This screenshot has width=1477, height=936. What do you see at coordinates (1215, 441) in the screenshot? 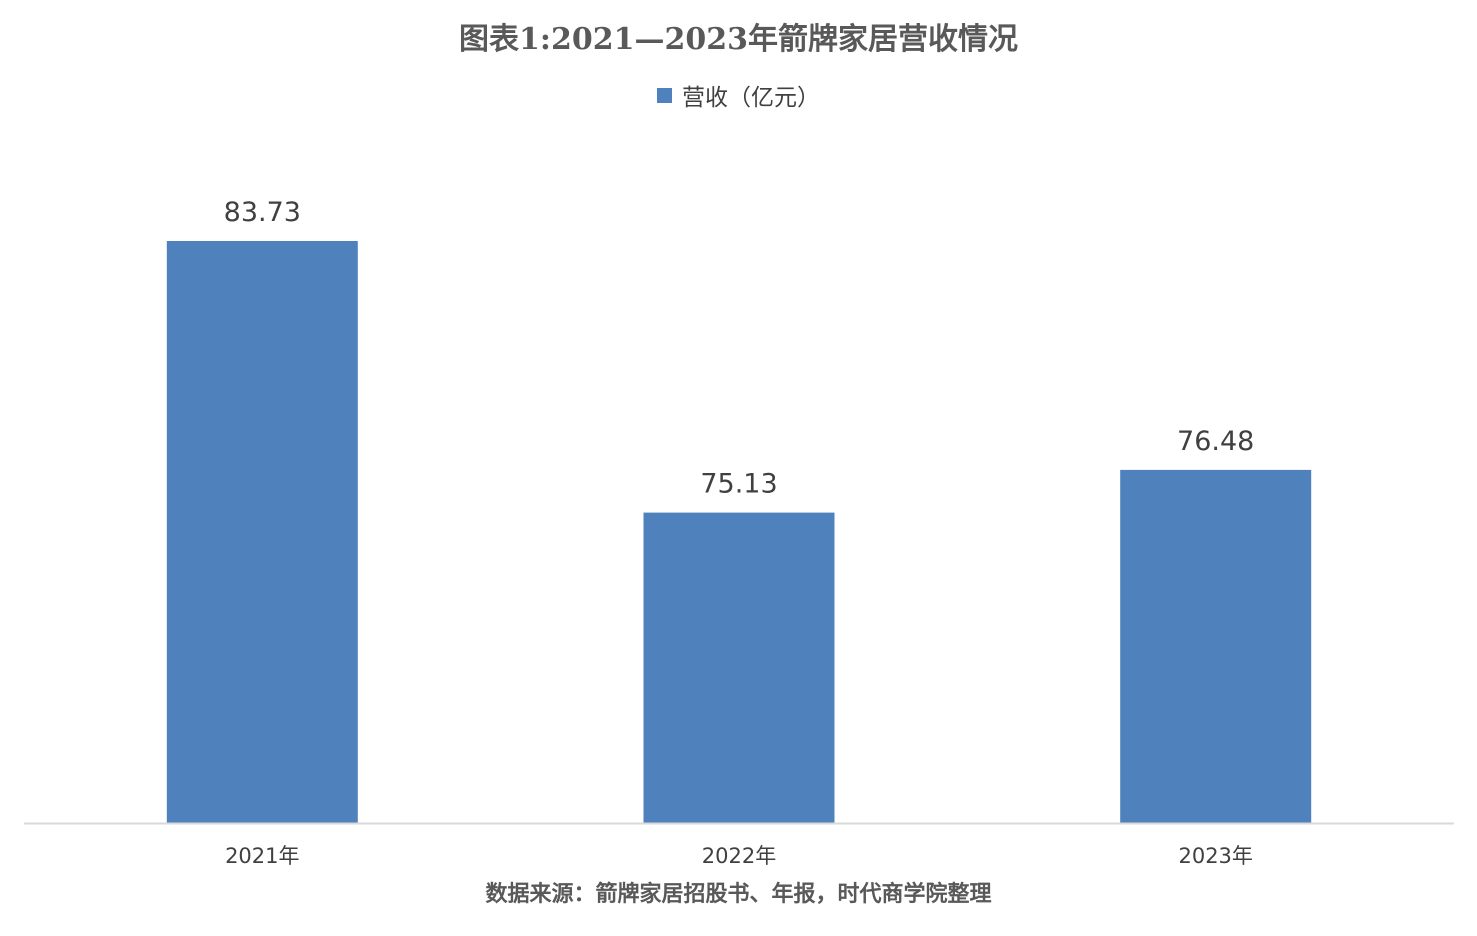
I see `data-label-3: 76.48` at bounding box center [1215, 441].